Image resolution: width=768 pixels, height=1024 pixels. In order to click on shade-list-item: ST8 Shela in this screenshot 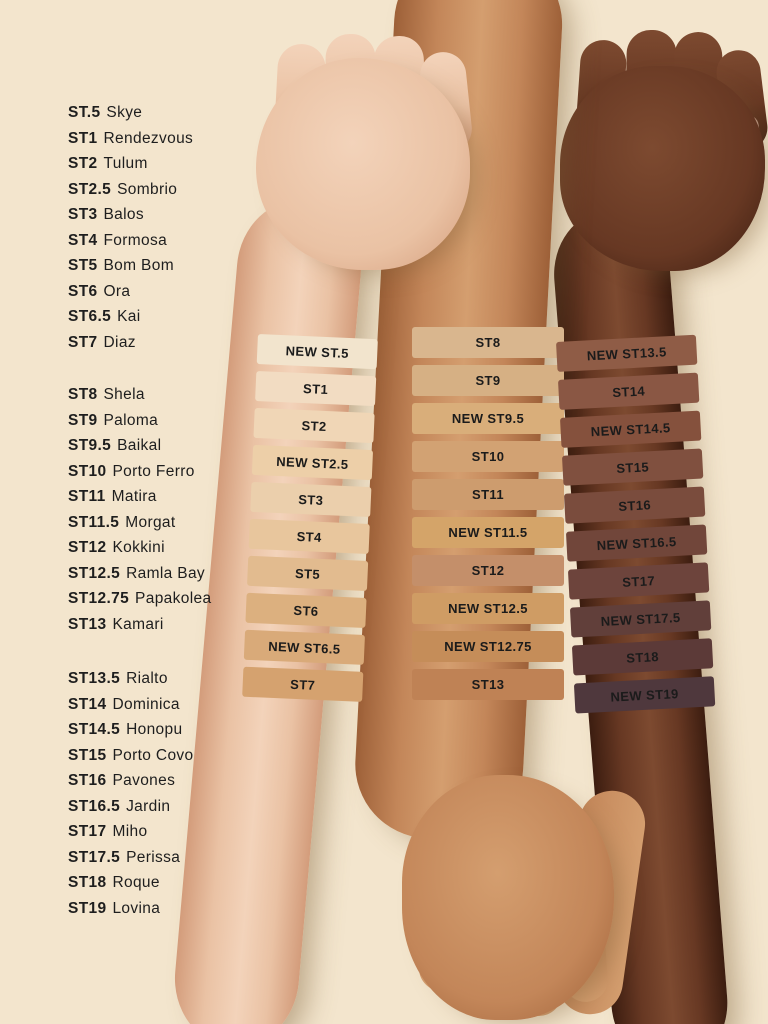, I will do `click(139, 395)`.